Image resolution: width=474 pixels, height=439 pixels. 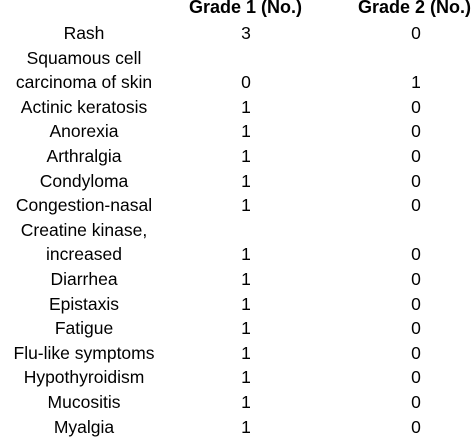 I want to click on table-row: Hypothyroidism 1 0, so click(x=237, y=377).